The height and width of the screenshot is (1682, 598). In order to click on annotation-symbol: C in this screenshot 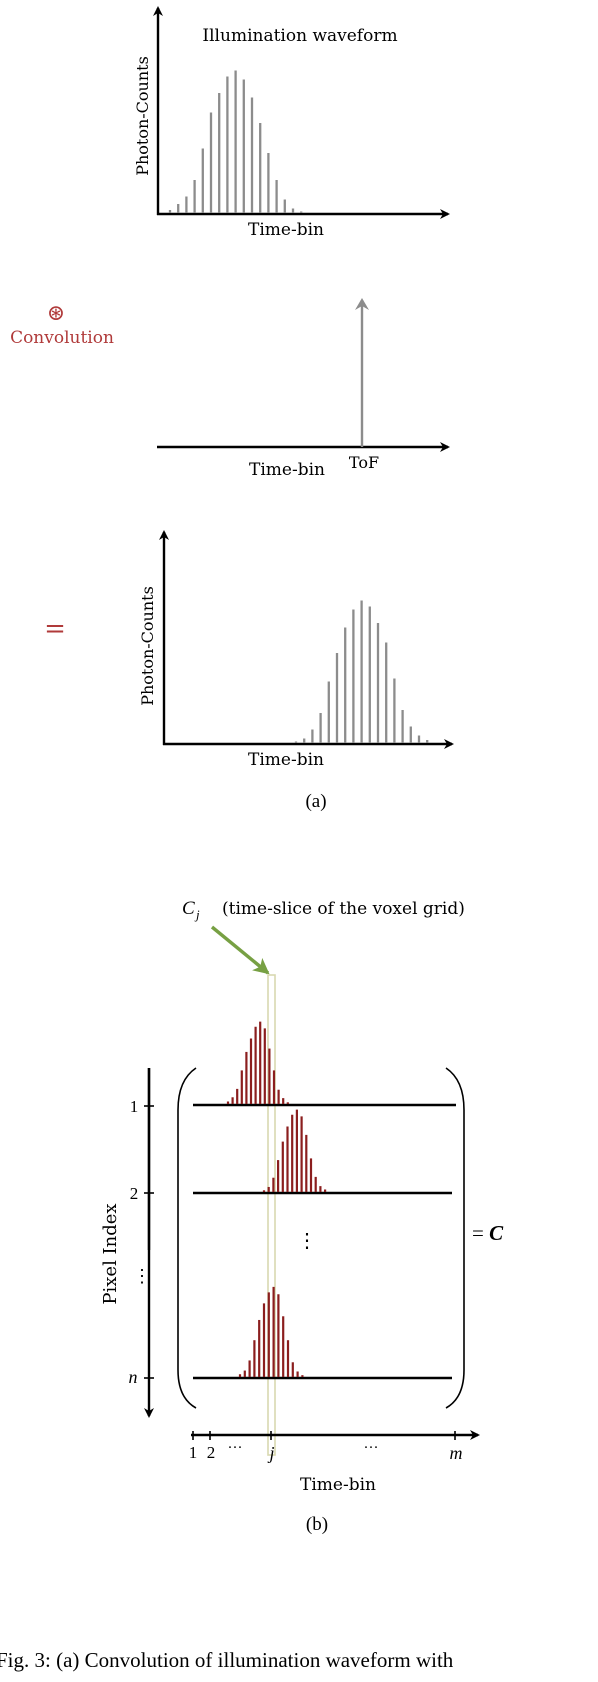, I will do `click(188, 908)`.